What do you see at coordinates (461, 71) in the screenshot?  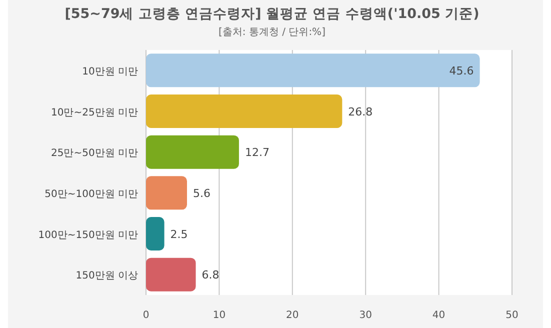 I see `data-label: 45.6` at bounding box center [461, 71].